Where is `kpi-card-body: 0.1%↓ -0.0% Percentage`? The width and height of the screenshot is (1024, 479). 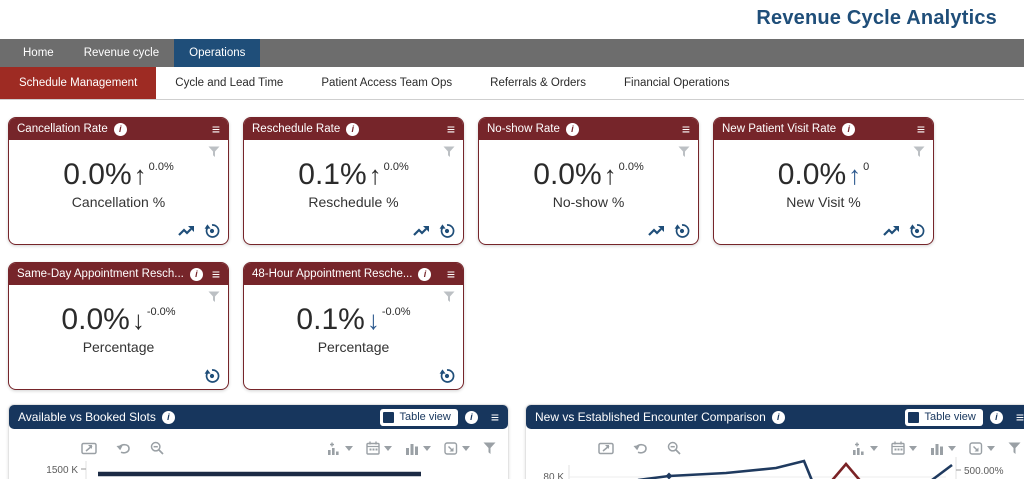
kpi-card-body: 0.1%↓ -0.0% Percentage is located at coordinates (353, 337).